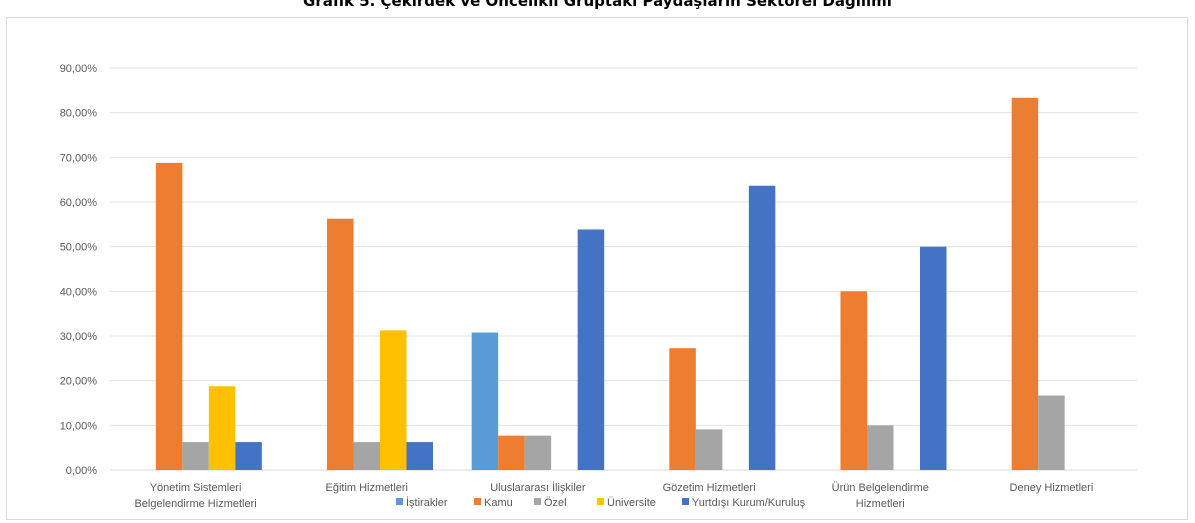 This screenshot has height=523, width=1195. I want to click on legend-label: Üniversite, so click(631, 503).